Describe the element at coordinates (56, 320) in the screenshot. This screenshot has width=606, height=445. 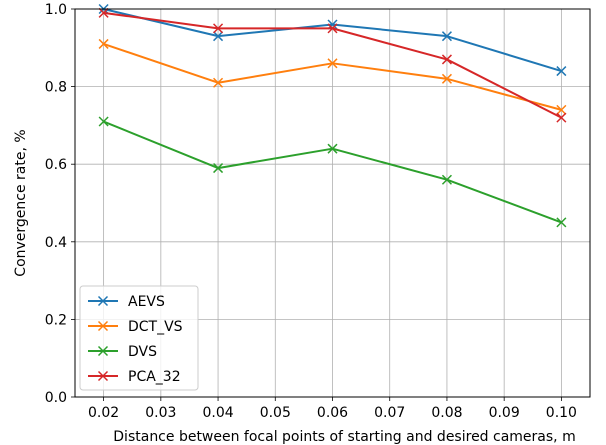
I see `y-tick-label: 0.2` at that location.